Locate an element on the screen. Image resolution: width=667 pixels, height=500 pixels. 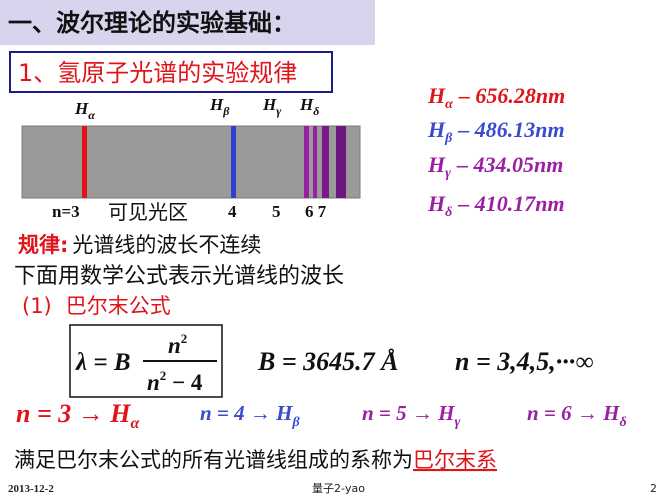
spectrum-band is located at coordinates (191, 162).